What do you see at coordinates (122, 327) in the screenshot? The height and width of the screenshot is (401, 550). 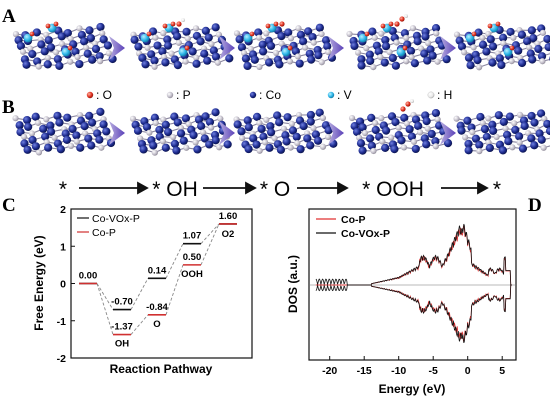 I see `energy-value-label: -1.37` at bounding box center [122, 327].